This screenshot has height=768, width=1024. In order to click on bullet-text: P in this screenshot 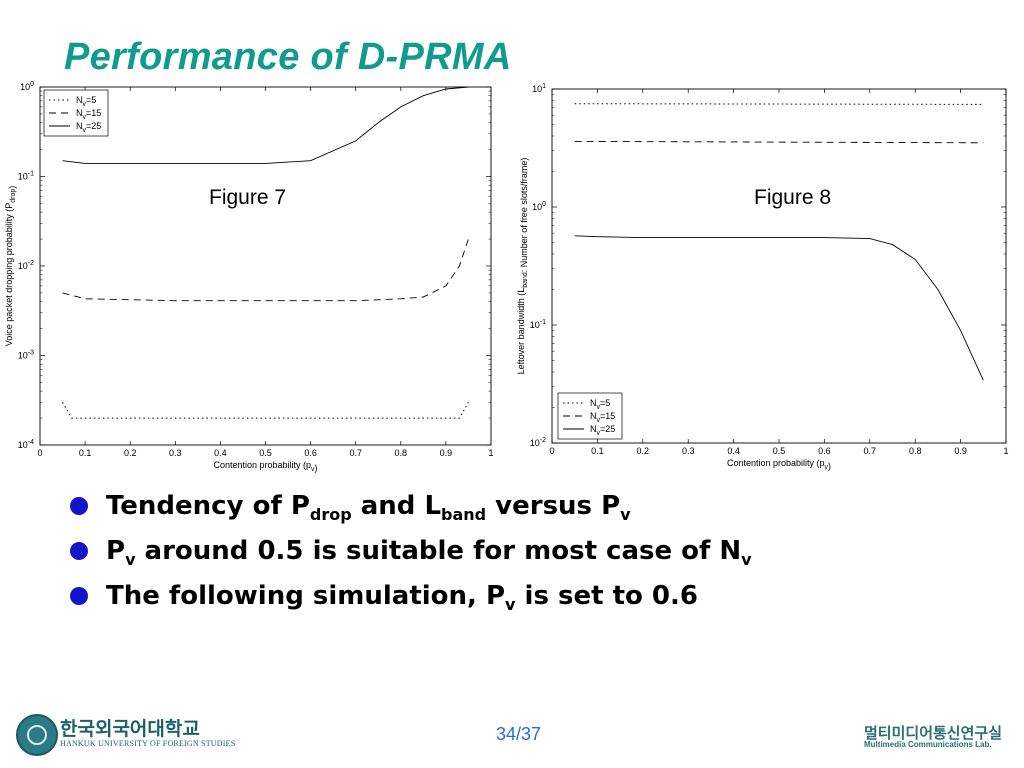, I will do `click(116, 551)`.